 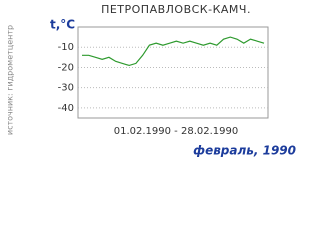 What do you see at coordinates (244, 151) in the screenshot?
I see `period: февраль, 1990` at bounding box center [244, 151].